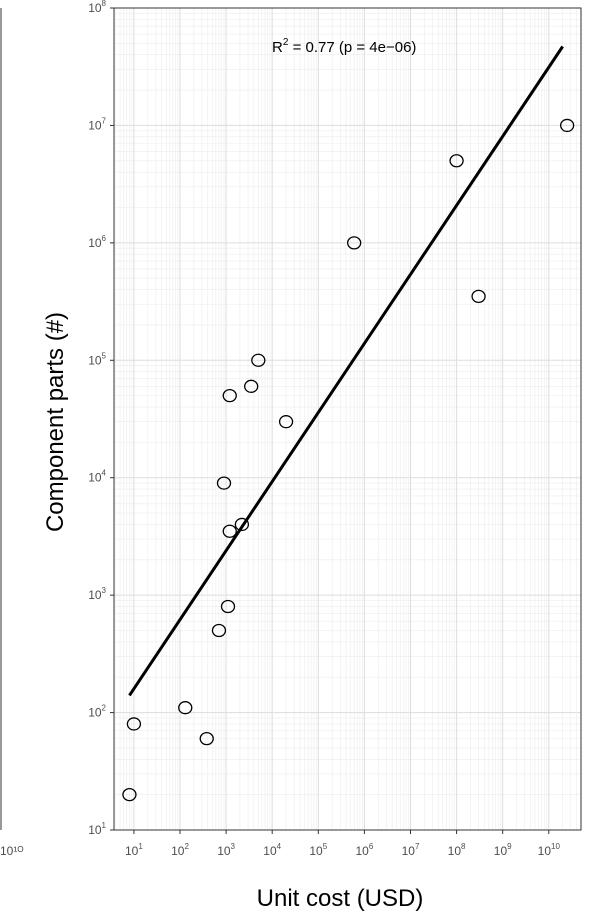 Image resolution: width=593 pixels, height=919 pixels. What do you see at coordinates (134, 850) in the screenshot?
I see `x-tick-label: 10¹` at bounding box center [134, 850].